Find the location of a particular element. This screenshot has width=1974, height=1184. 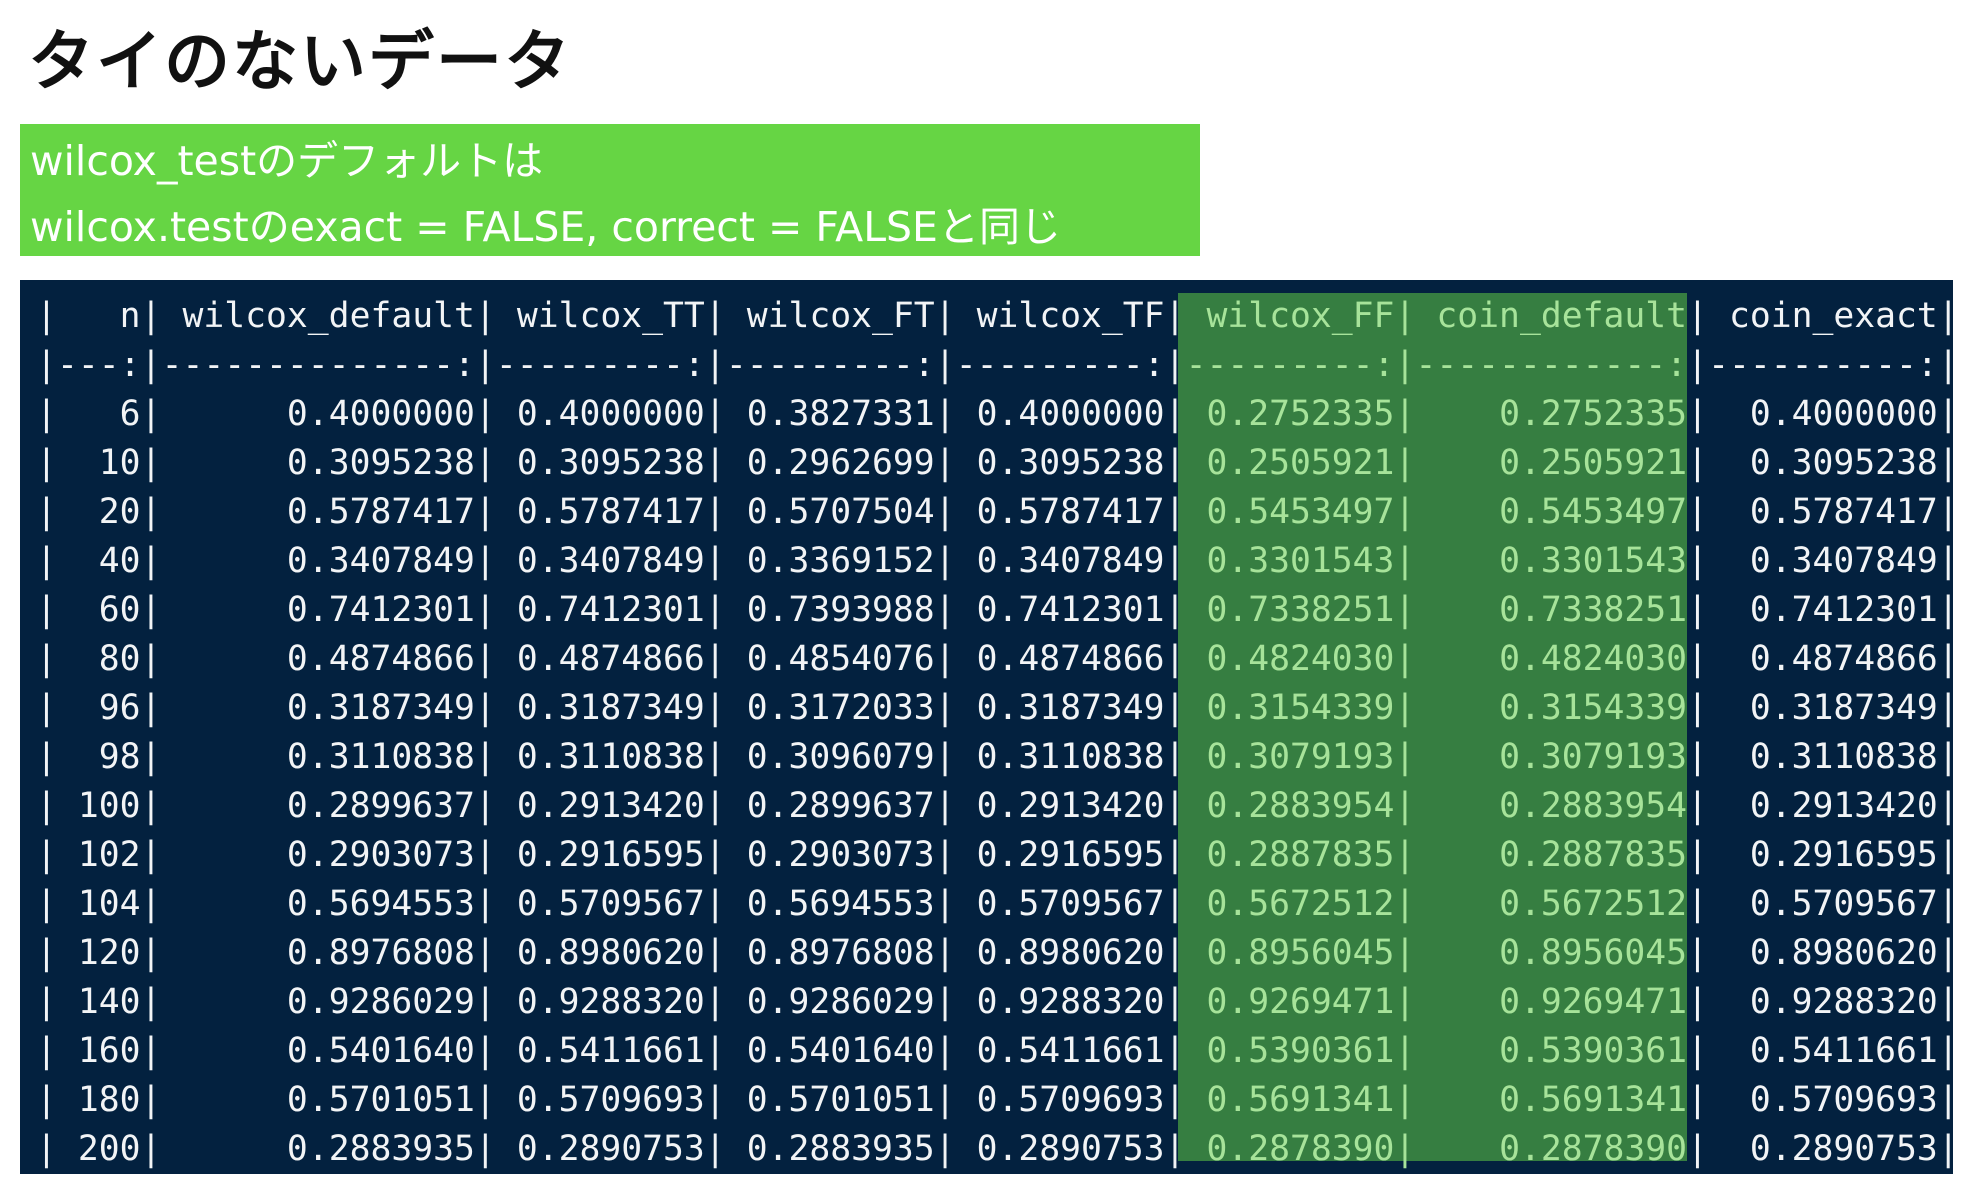

cell-wilcox-default: 0.5694553 is located at coordinates (380, 904).